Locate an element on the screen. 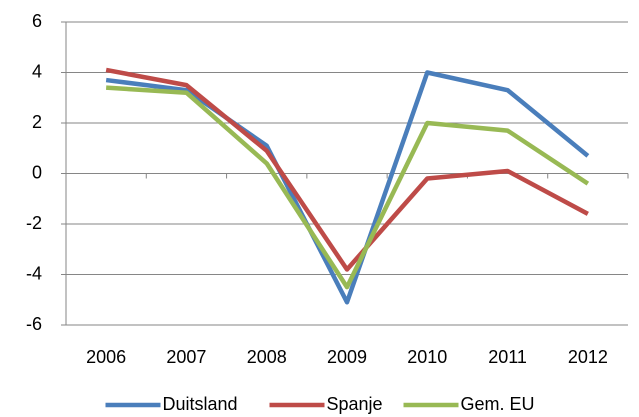 This screenshot has height=417, width=639. legend-label: Spanje is located at coordinates (355, 404).